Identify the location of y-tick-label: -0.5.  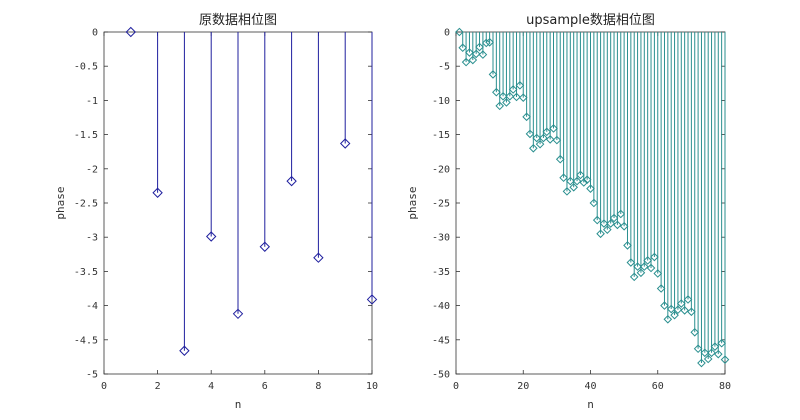
(86, 67).